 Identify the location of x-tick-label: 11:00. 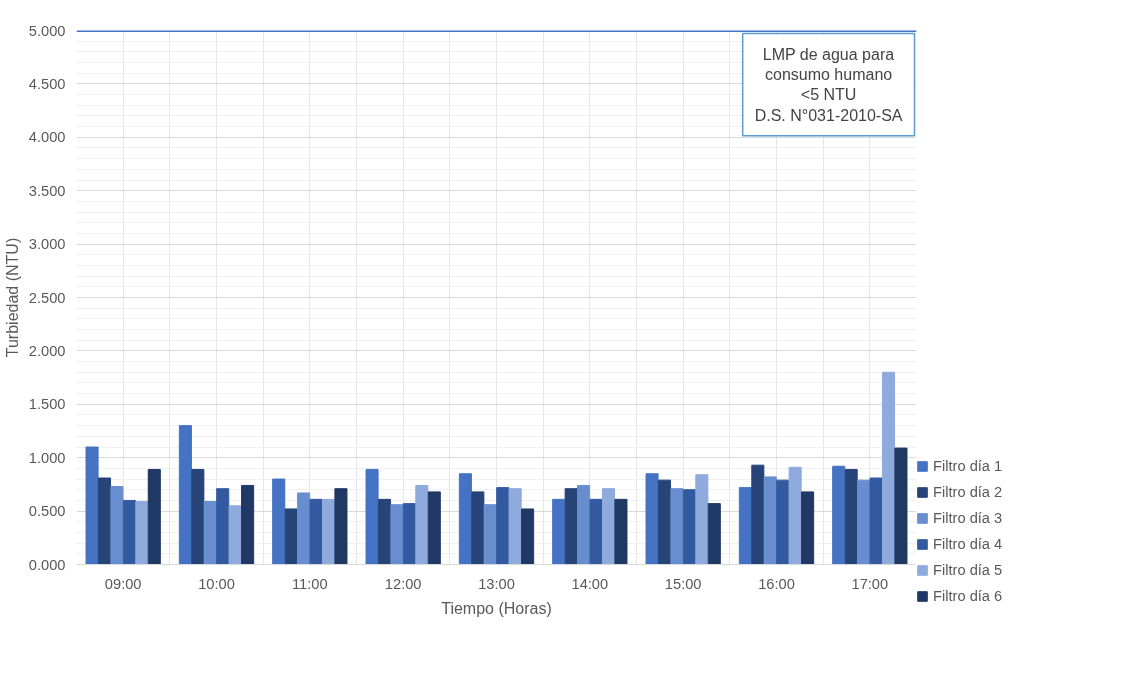
(310, 583).